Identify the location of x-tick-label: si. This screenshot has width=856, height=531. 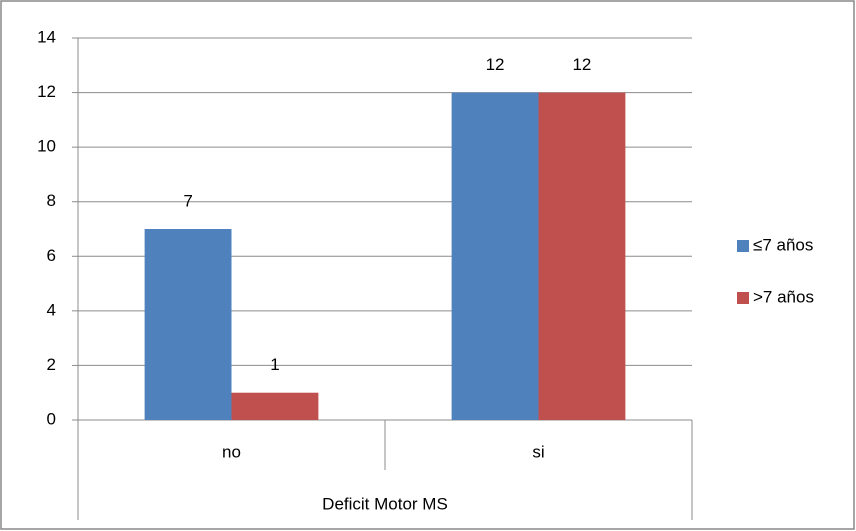
(538, 451).